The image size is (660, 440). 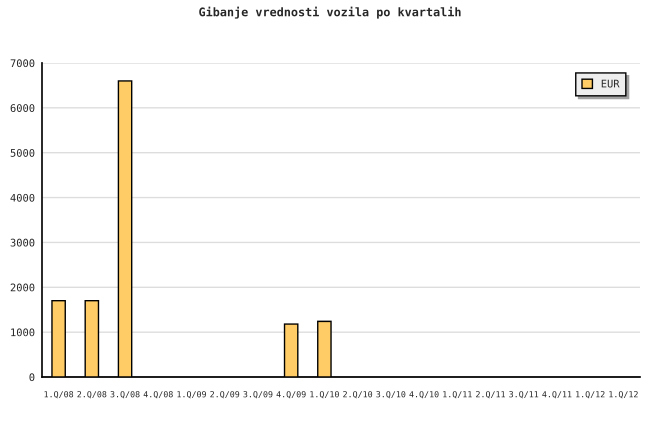 I want to click on x-tick-label: 1.Q/11, so click(x=457, y=394).